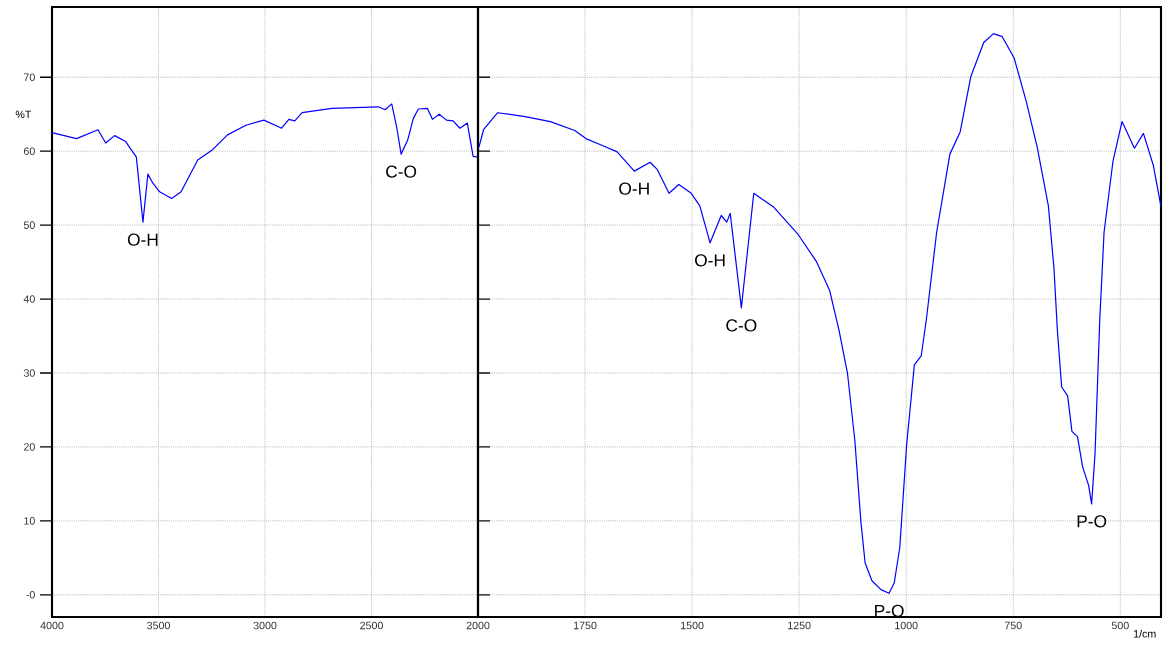 This screenshot has height=649, width=1170. I want to click on x-tick-label: 1250, so click(799, 625).